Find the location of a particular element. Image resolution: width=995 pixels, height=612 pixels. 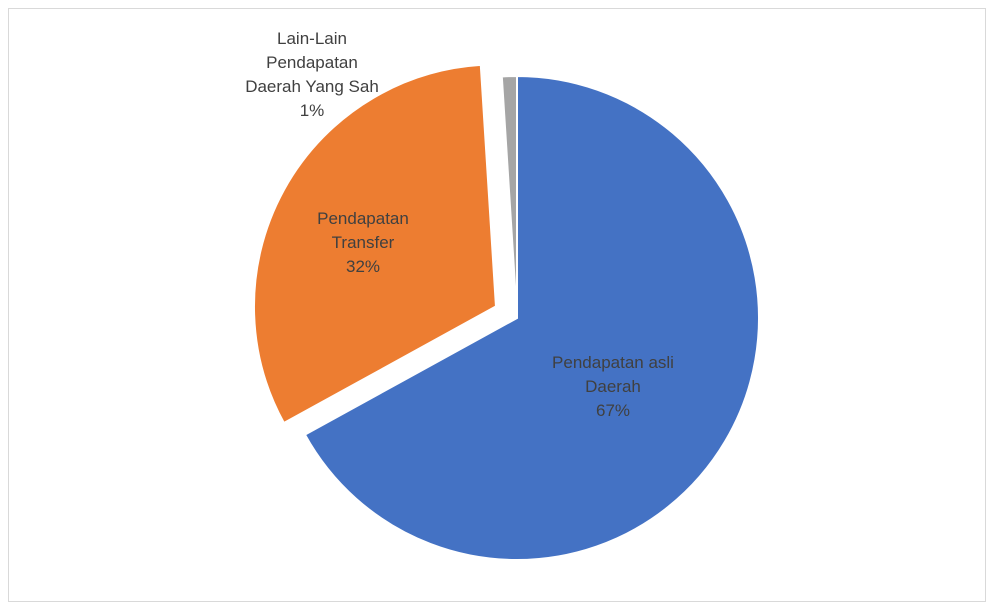

data-label-pendapatan-asli-daerah: Pendapatan asli Daerah 67% is located at coordinates (613, 386).